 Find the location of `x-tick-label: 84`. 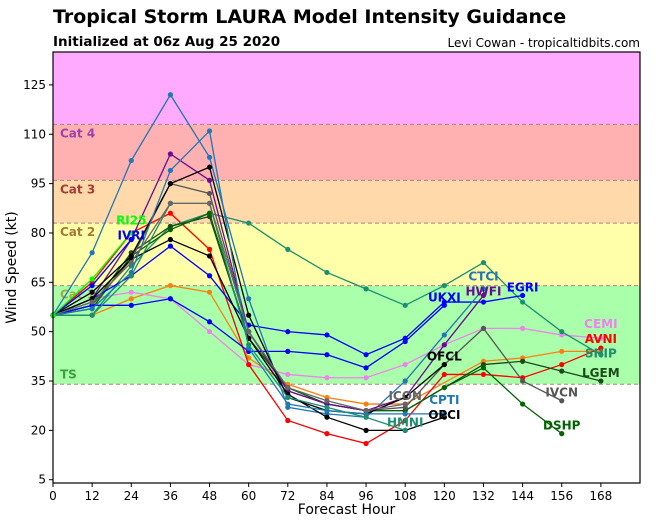

x-tick-label: 84 is located at coordinates (326, 496).